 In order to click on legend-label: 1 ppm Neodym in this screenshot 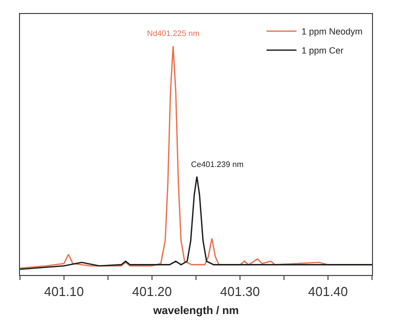, I will do `click(332, 31)`.